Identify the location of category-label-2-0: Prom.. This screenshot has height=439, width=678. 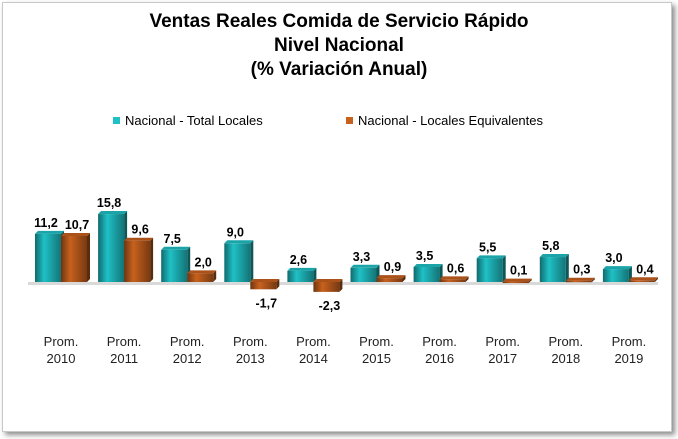
(187, 341).